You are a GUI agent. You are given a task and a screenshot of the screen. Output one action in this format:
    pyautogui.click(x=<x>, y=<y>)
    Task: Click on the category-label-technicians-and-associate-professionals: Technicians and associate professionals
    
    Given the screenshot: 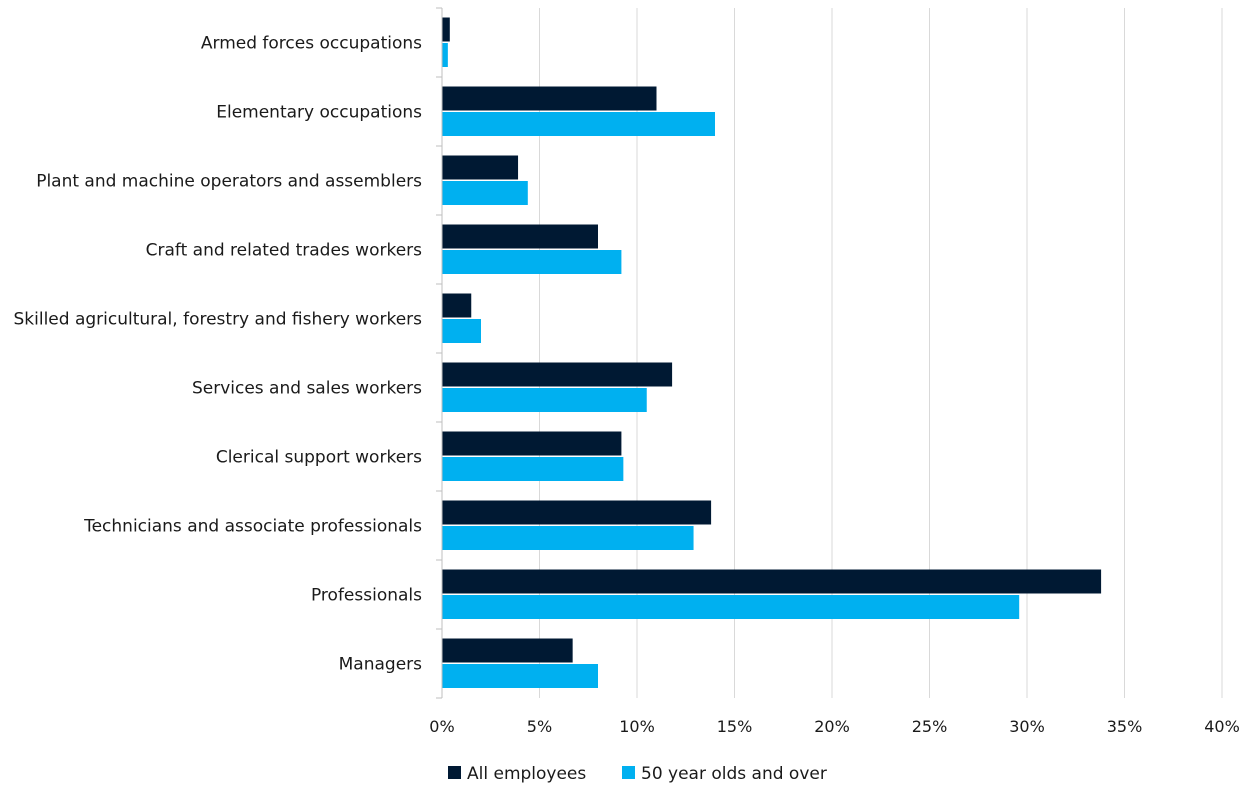 What is the action you would take?
    pyautogui.click(x=252, y=527)
    